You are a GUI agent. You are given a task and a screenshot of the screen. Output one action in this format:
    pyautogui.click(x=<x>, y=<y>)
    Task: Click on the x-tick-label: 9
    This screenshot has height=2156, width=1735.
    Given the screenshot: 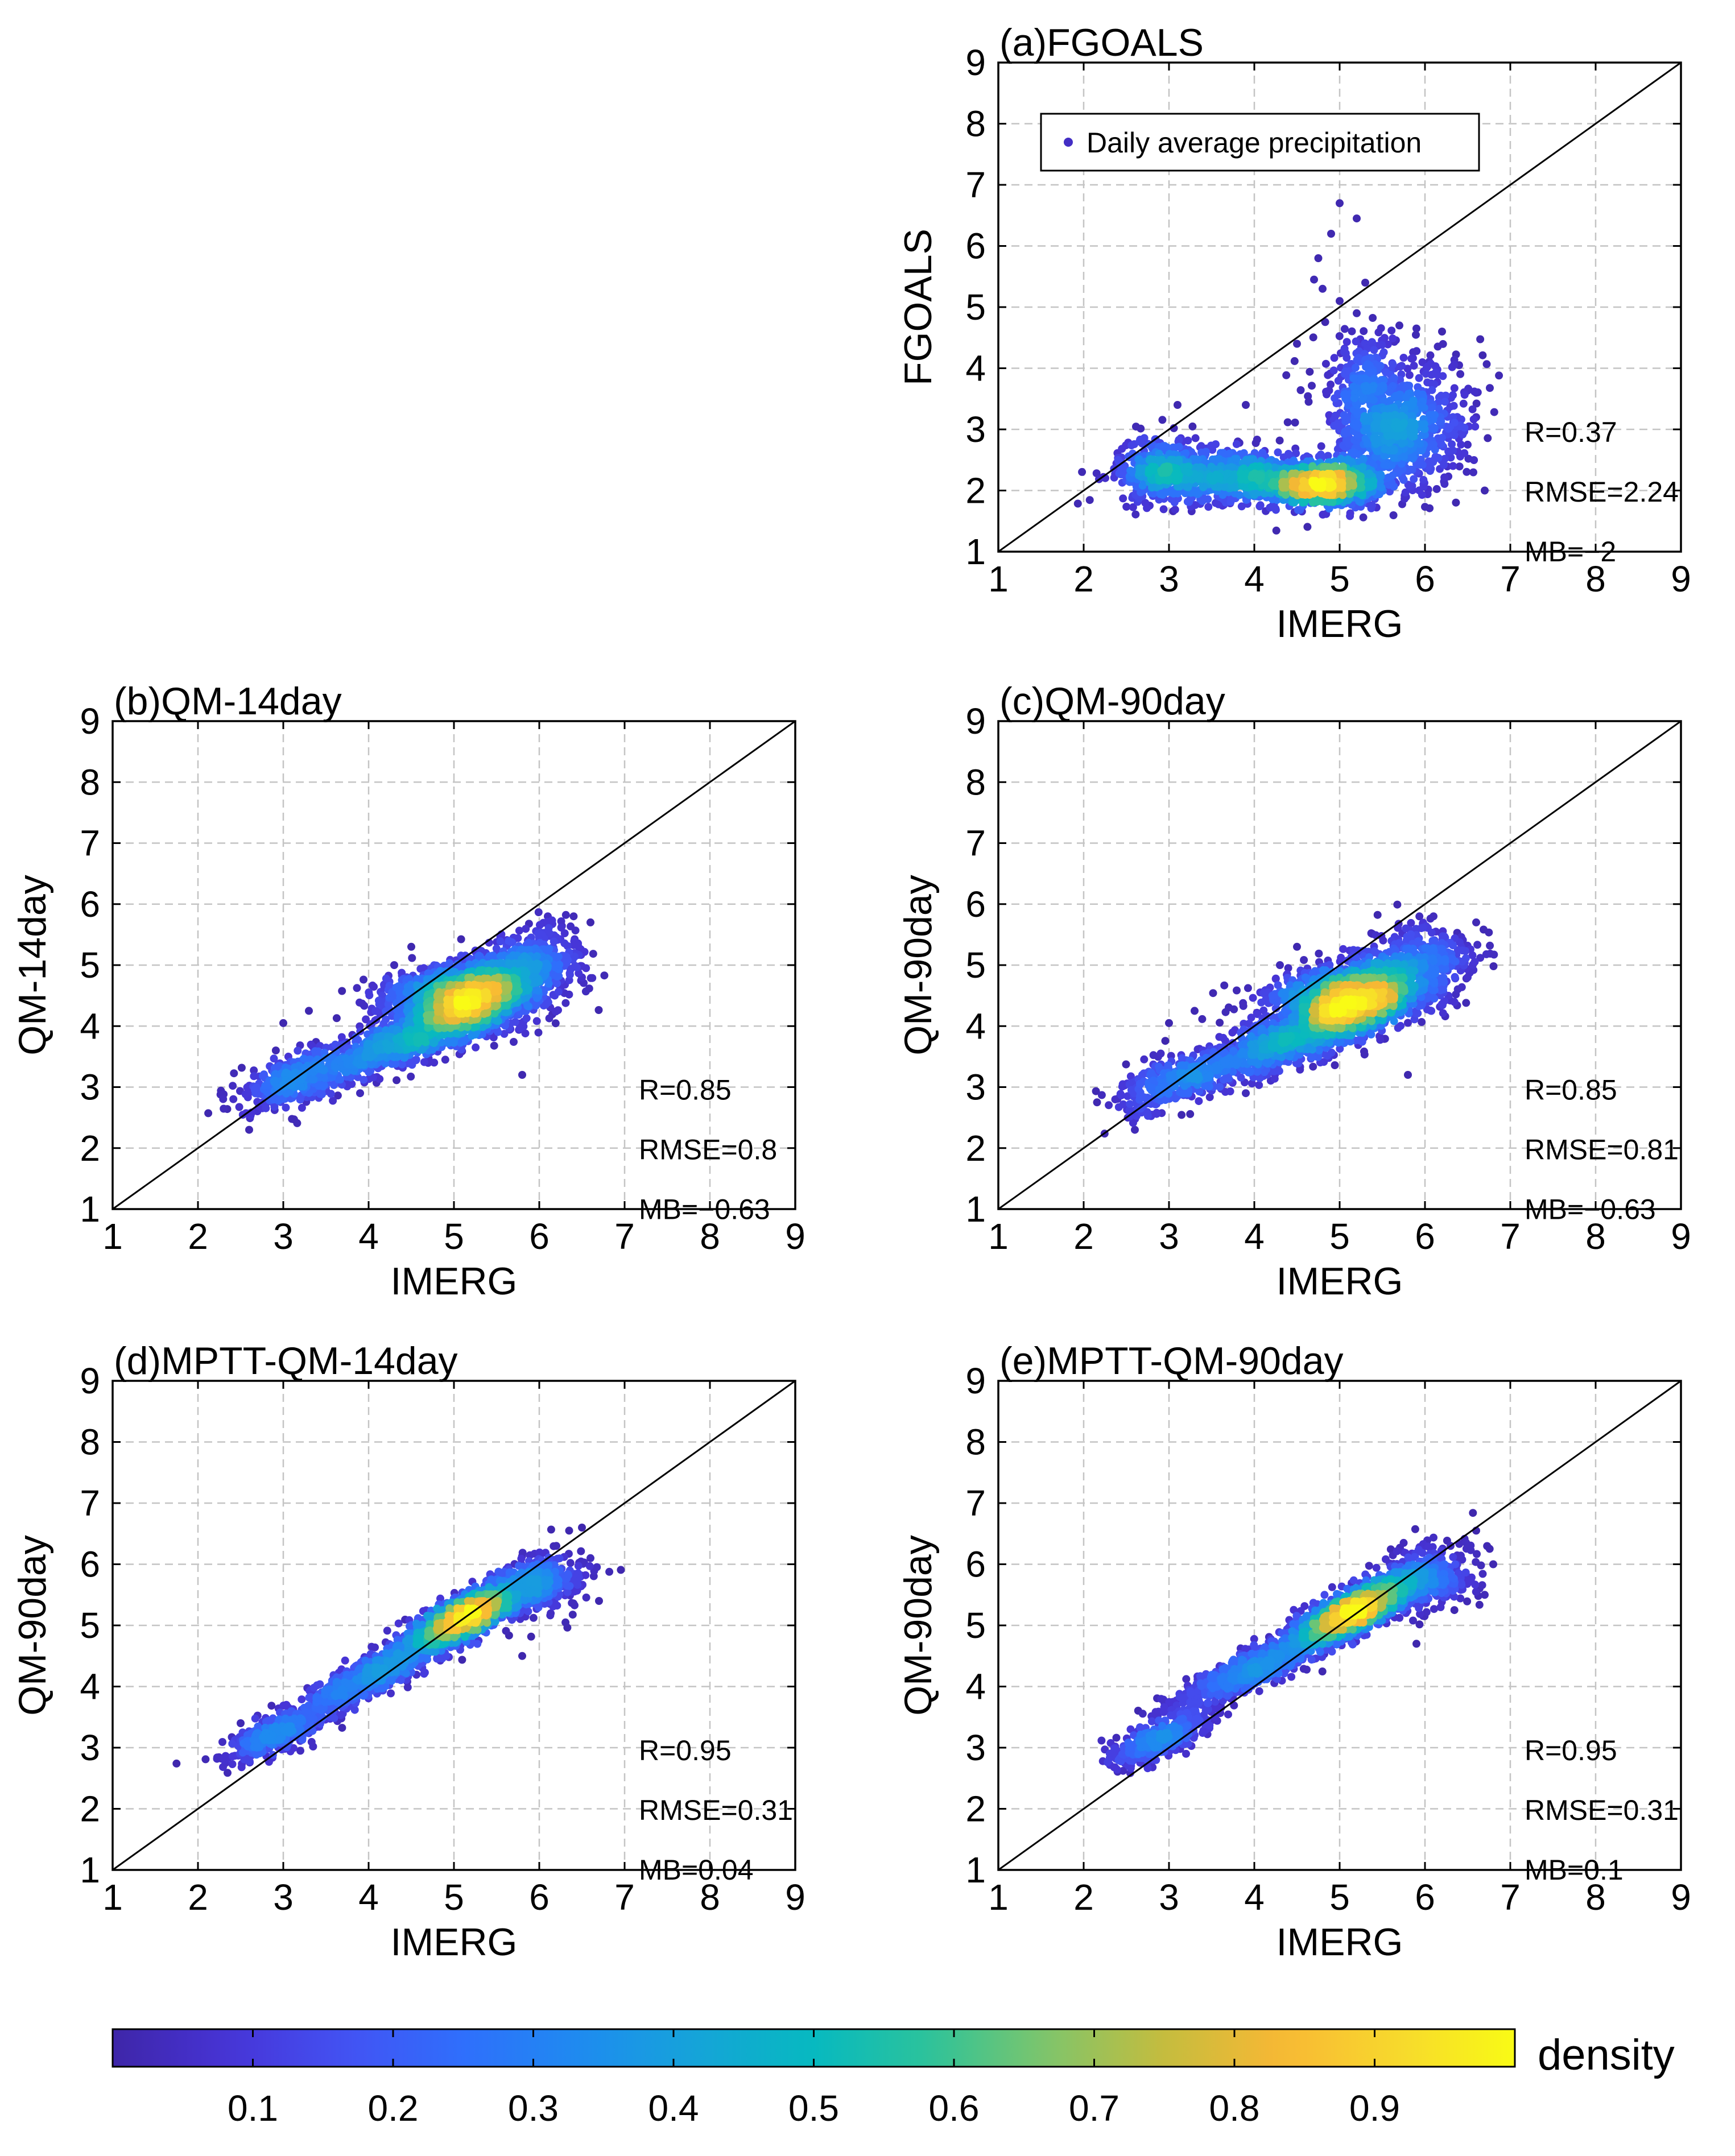 What is the action you would take?
    pyautogui.click(x=1681, y=578)
    